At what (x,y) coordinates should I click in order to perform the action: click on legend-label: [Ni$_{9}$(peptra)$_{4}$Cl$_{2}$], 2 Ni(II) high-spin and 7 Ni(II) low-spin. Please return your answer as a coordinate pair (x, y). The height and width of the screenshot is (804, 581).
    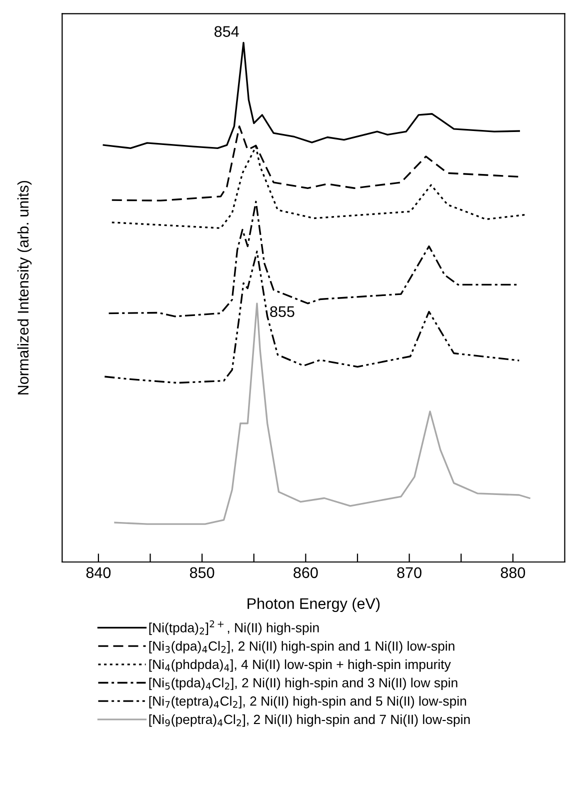
    Looking at the image, I should click on (309, 720).